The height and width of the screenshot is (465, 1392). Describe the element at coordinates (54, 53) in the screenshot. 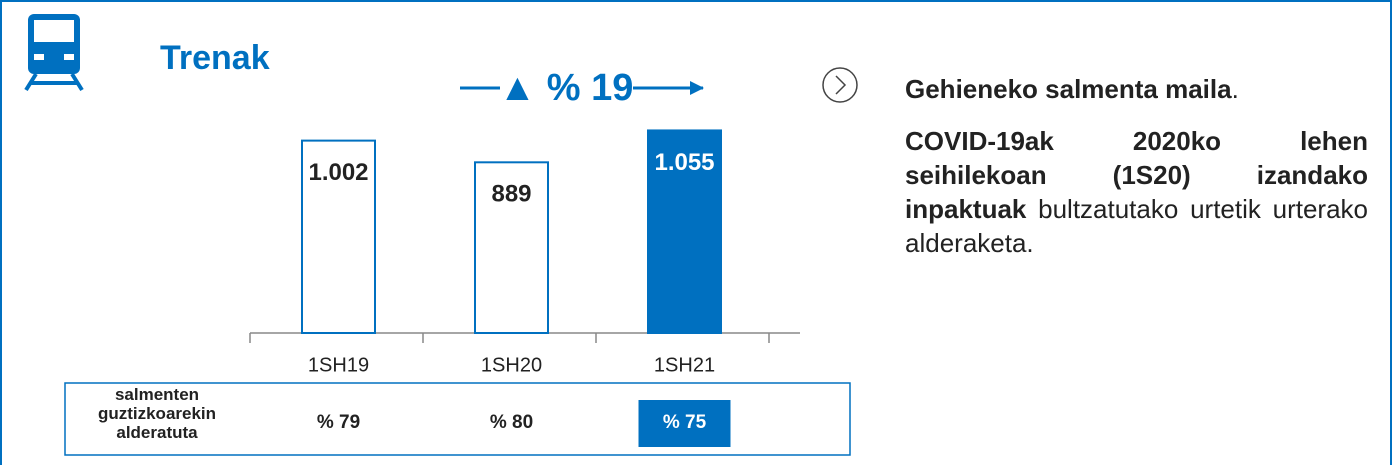

I see `train-icon` at that location.